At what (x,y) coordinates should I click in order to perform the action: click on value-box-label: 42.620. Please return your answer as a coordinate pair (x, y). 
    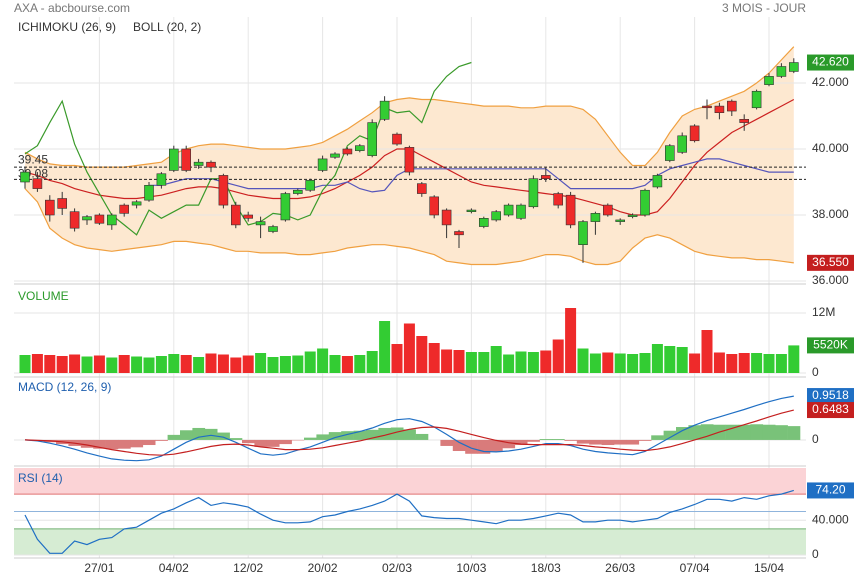
    Looking at the image, I should click on (830, 62).